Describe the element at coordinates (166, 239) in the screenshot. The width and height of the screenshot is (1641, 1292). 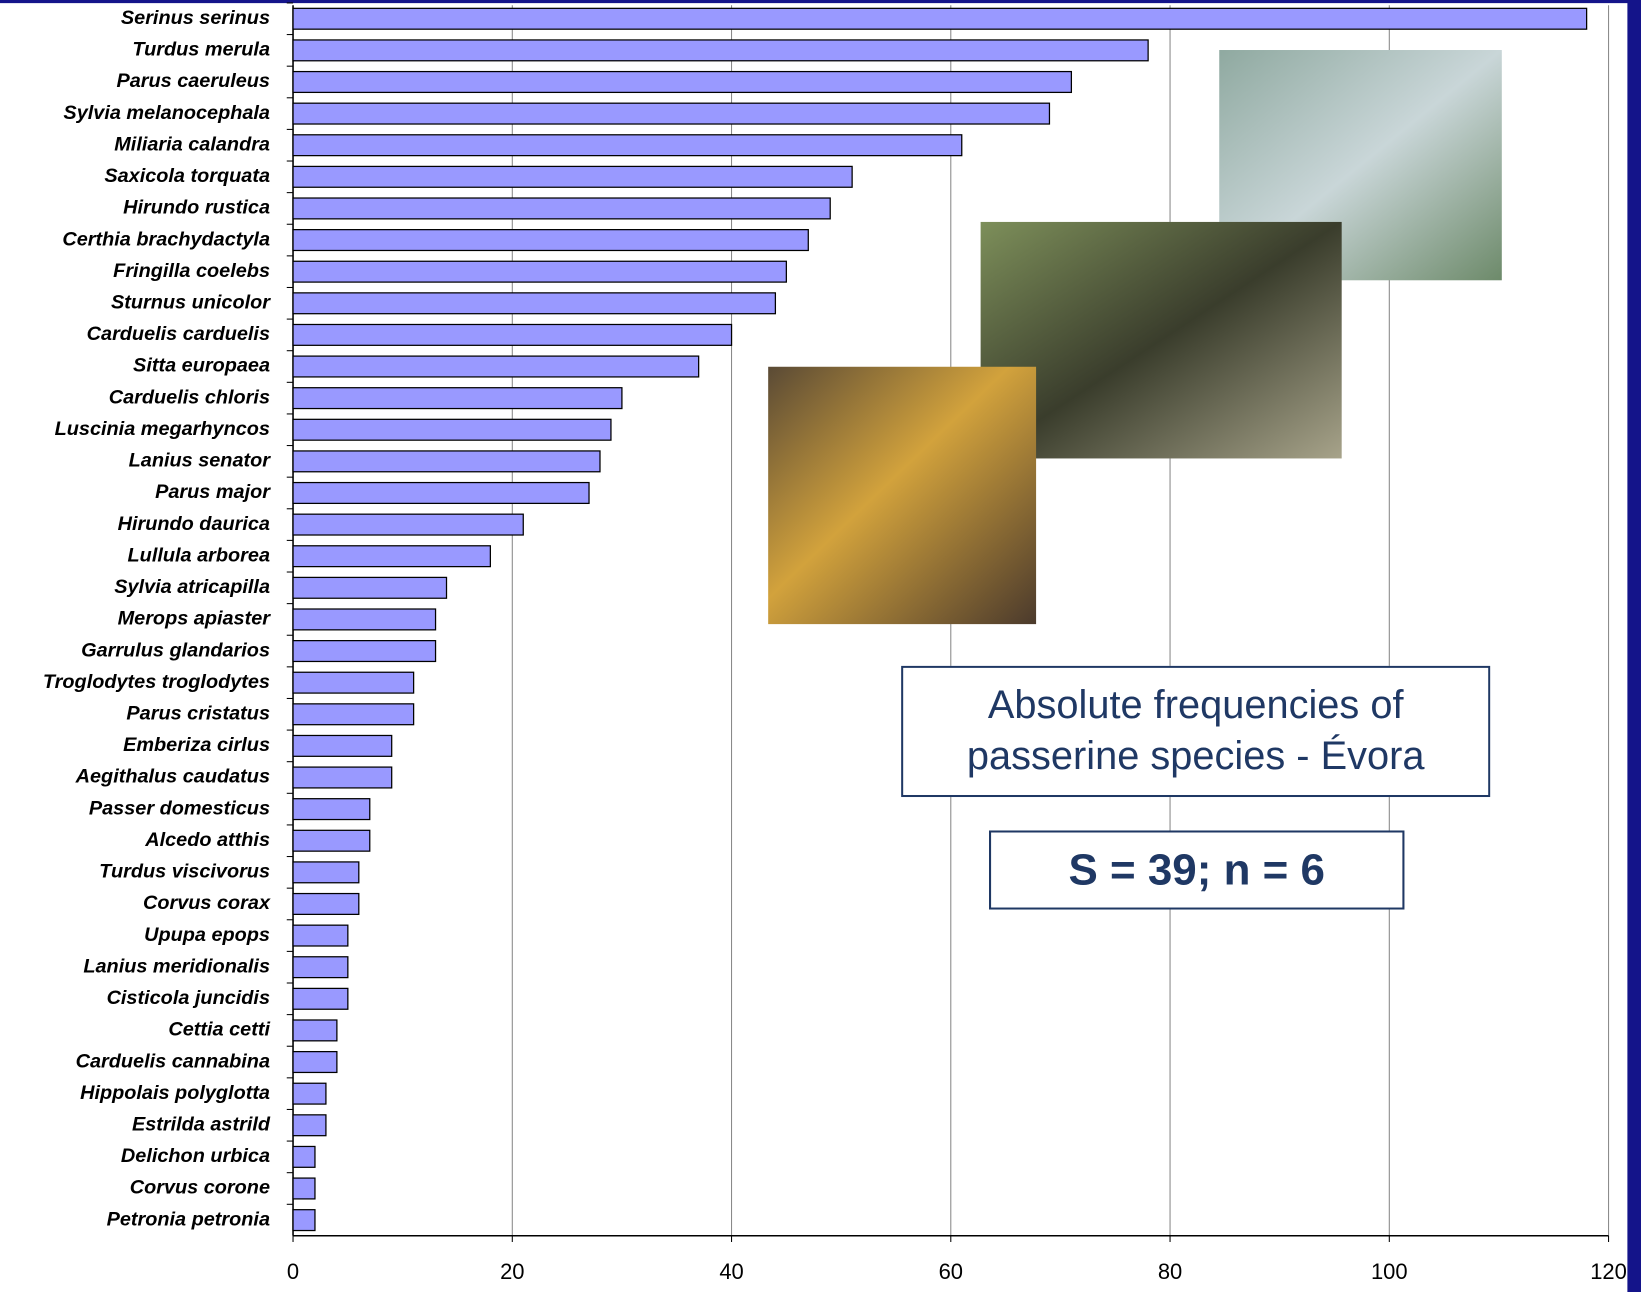
I see `y-tick-label: Certhia brachydactyla` at that location.